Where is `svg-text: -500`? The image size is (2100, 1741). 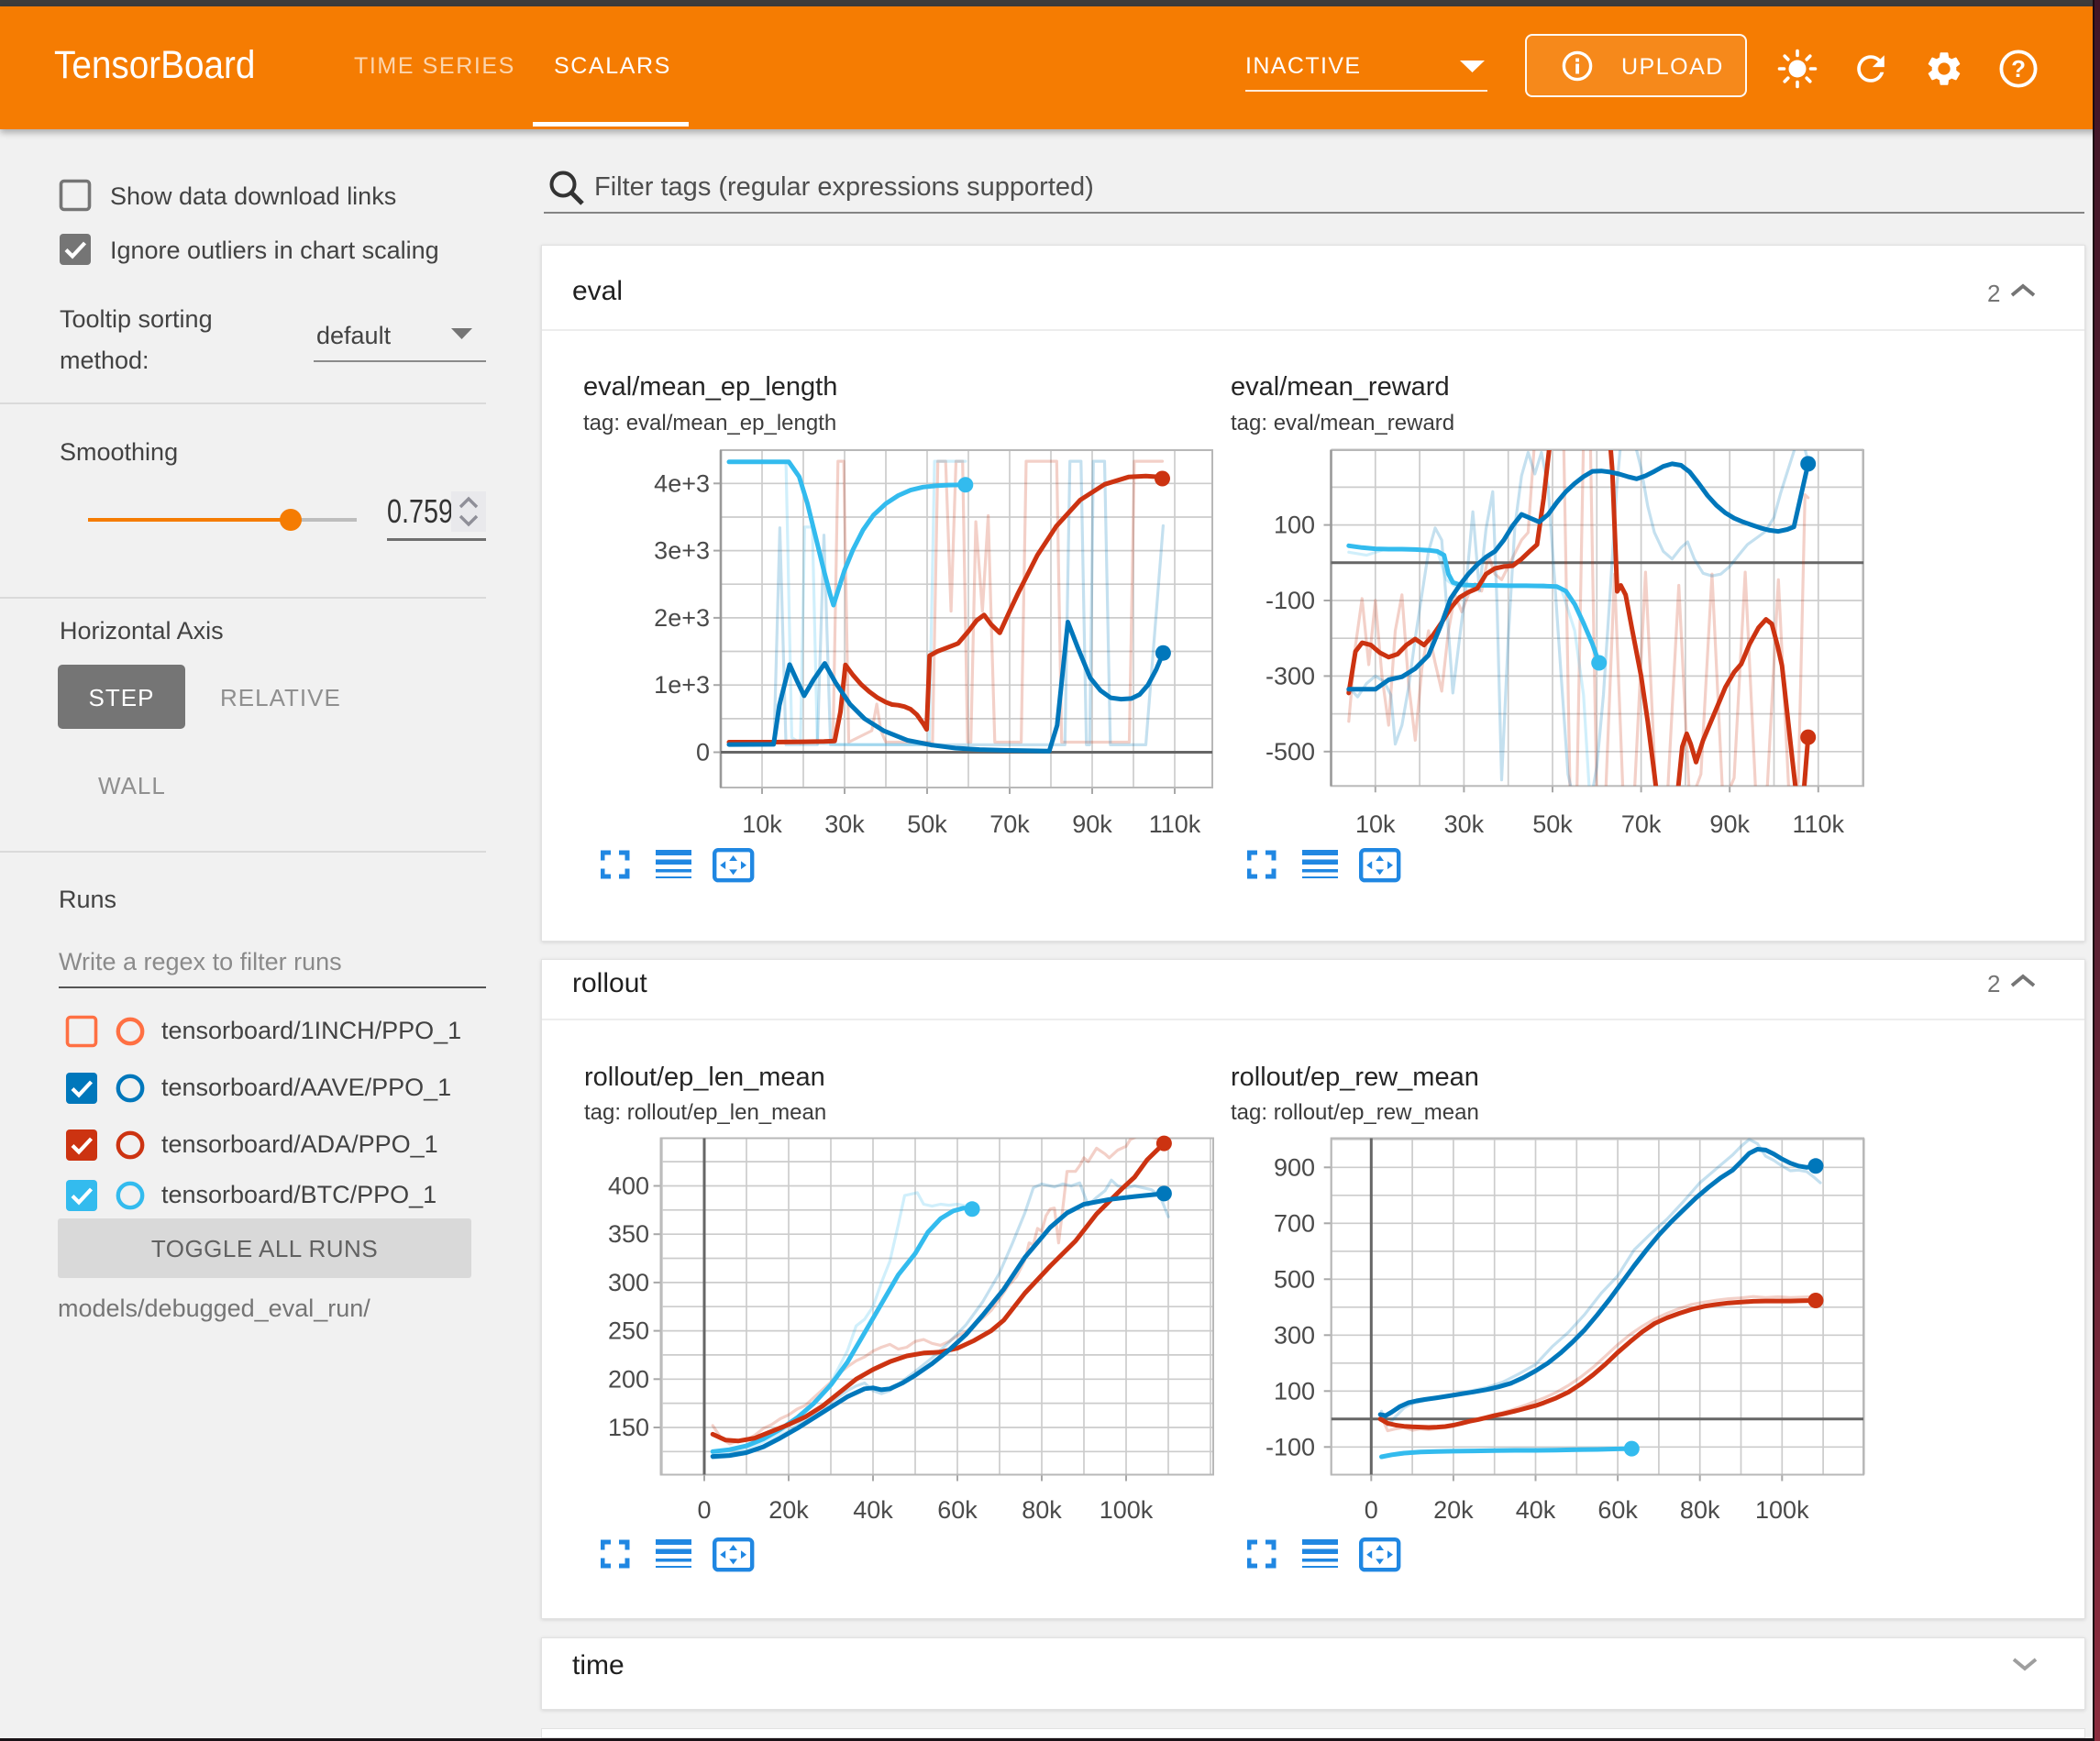 svg-text: -500 is located at coordinates (1290, 752).